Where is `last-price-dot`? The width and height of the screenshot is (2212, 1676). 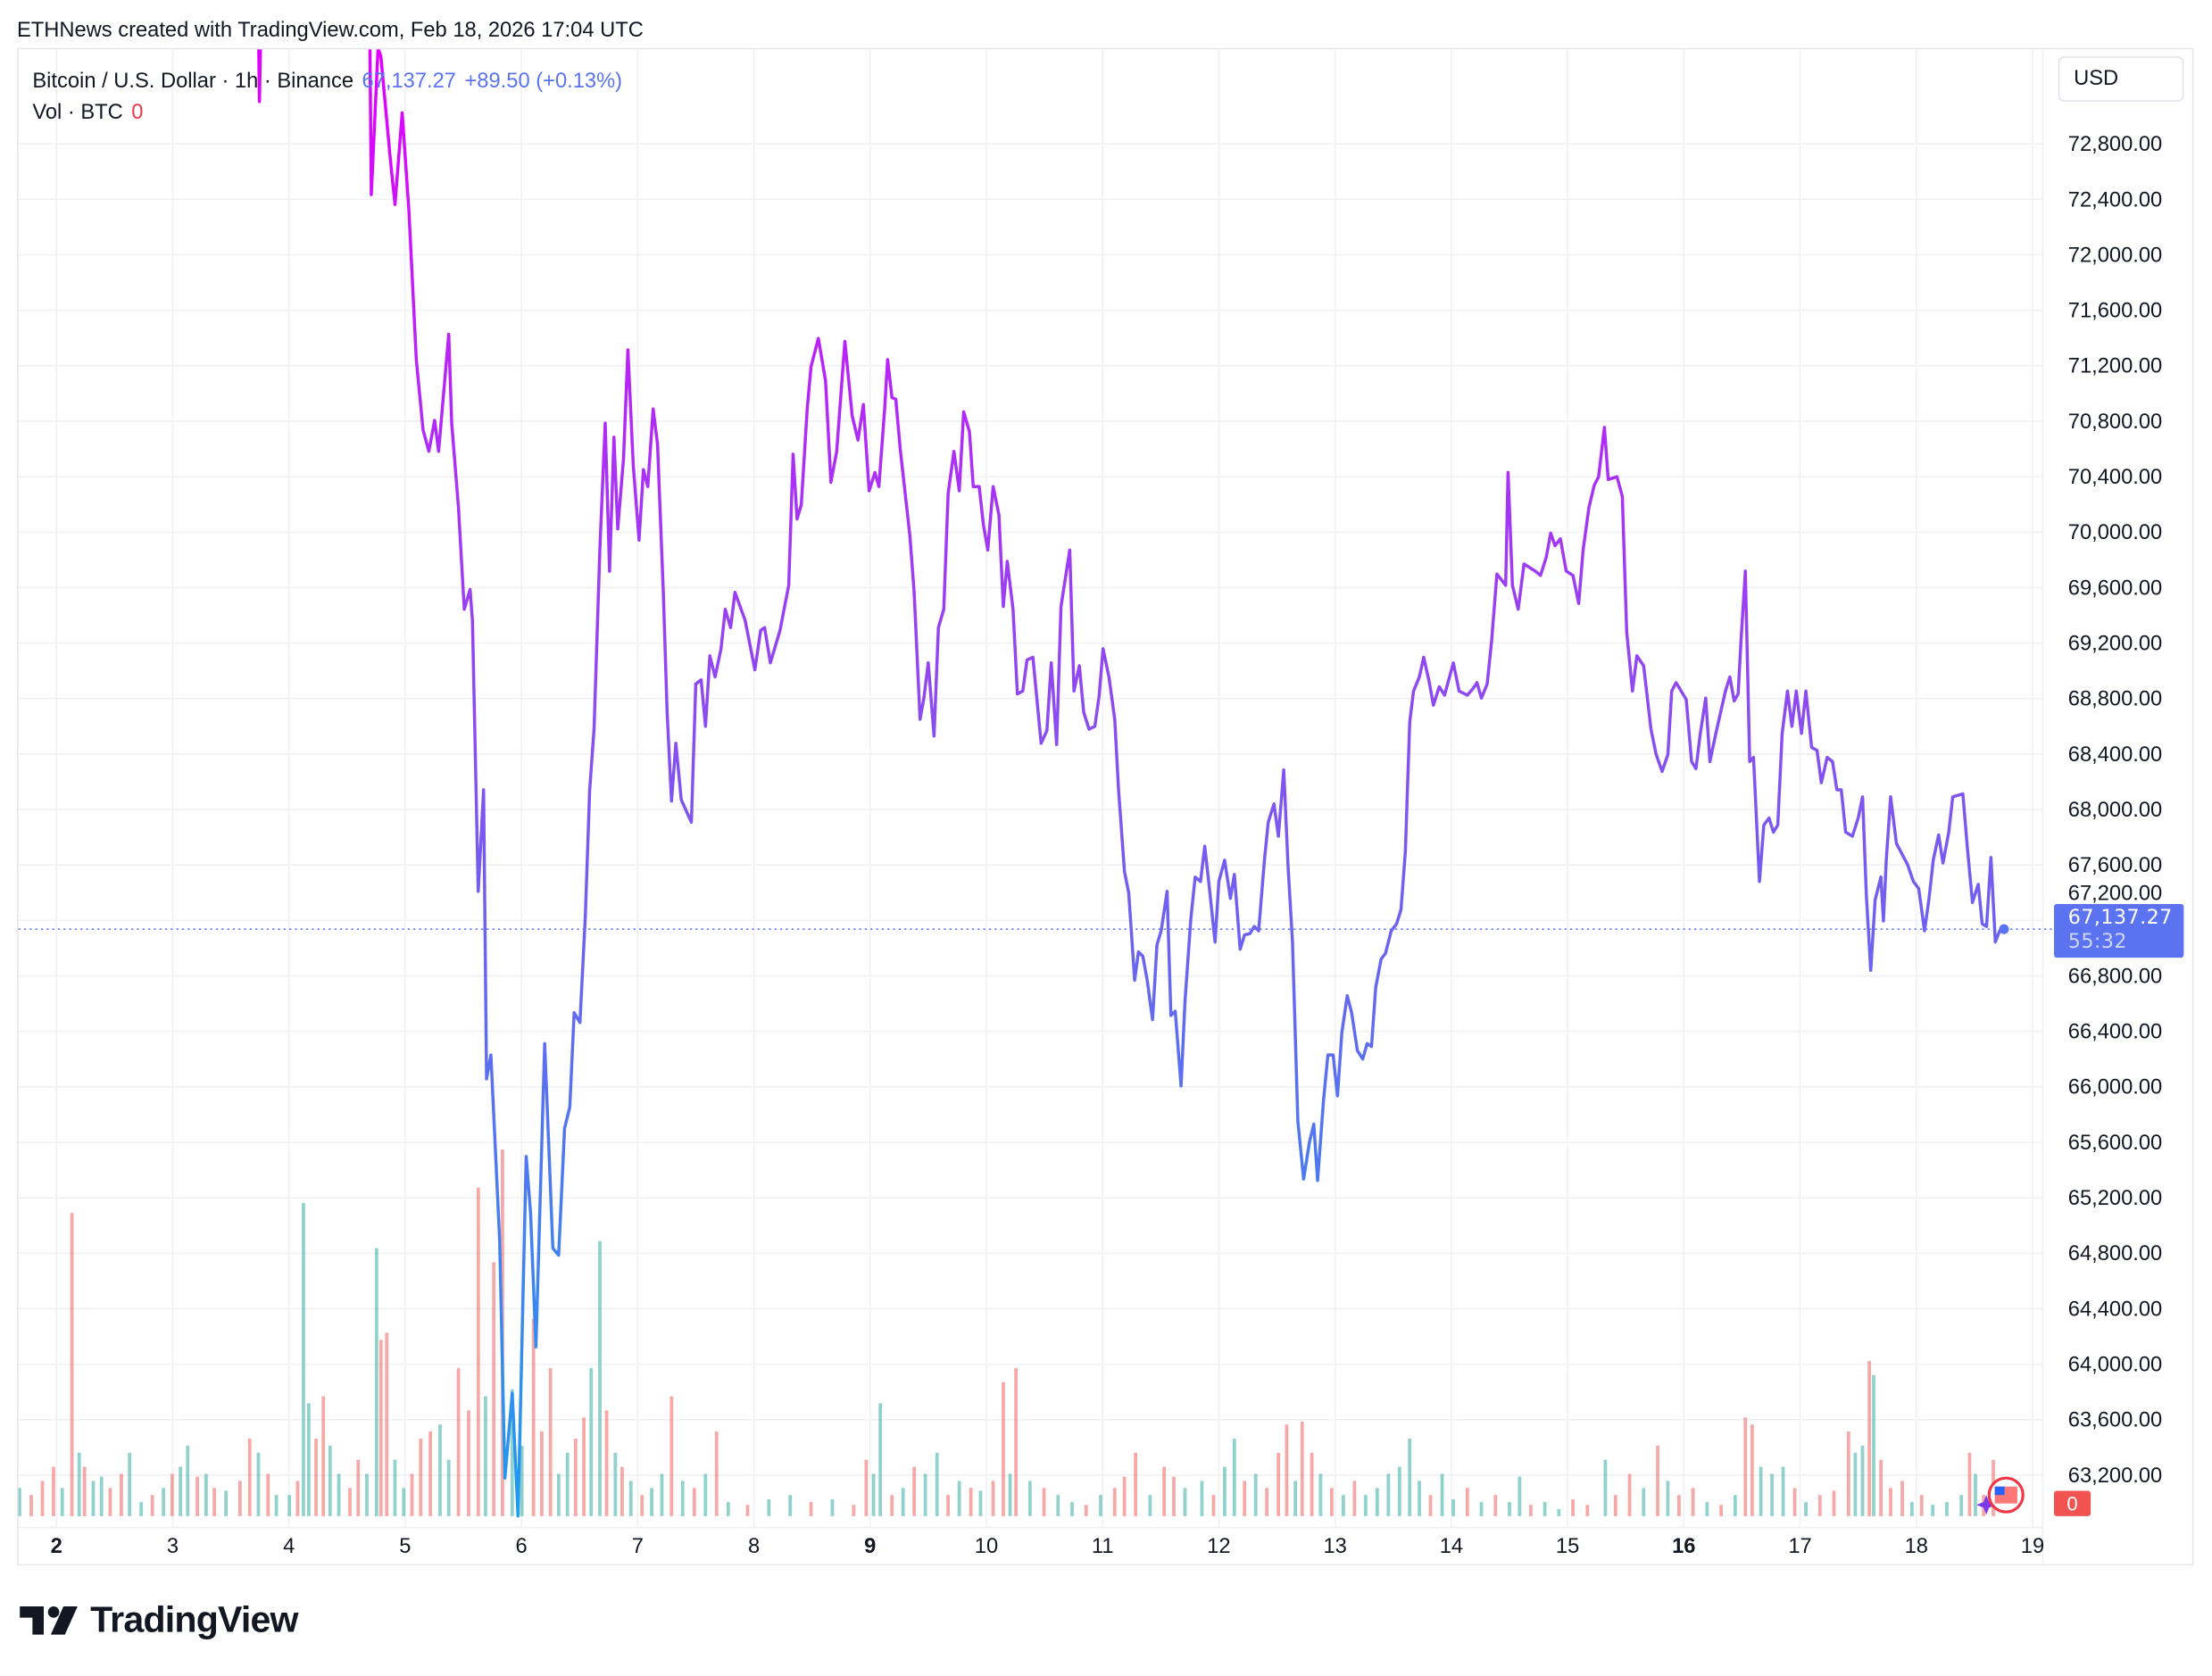
last-price-dot is located at coordinates (2004, 929).